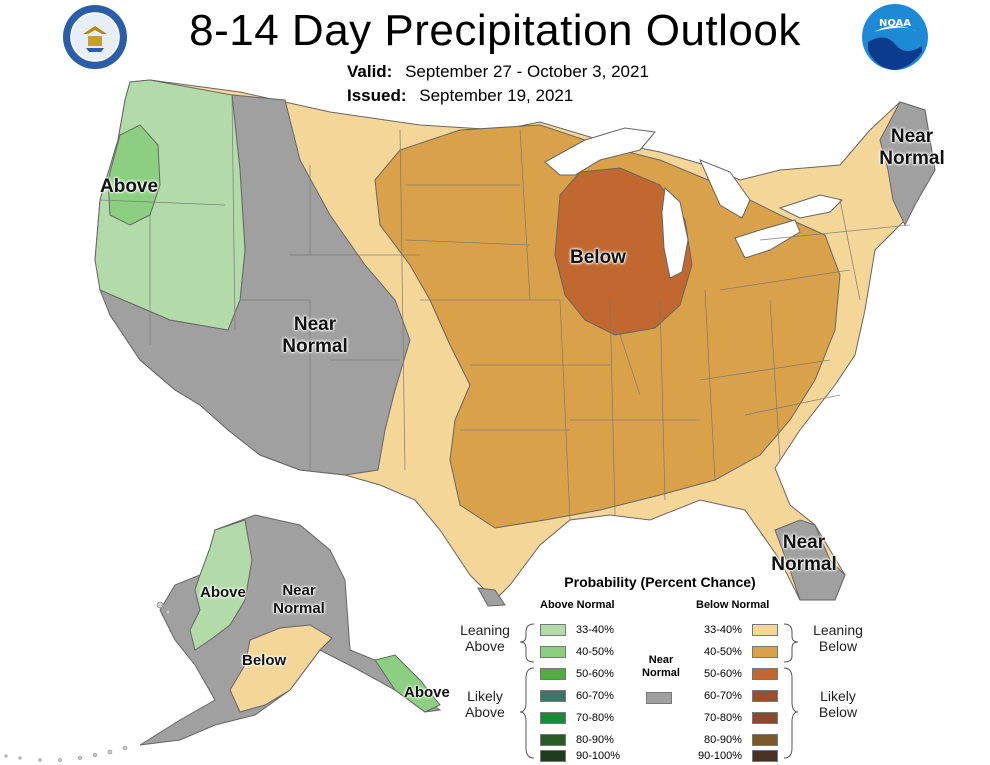  I want to click on commerce-seal-icon, so click(95, 37).